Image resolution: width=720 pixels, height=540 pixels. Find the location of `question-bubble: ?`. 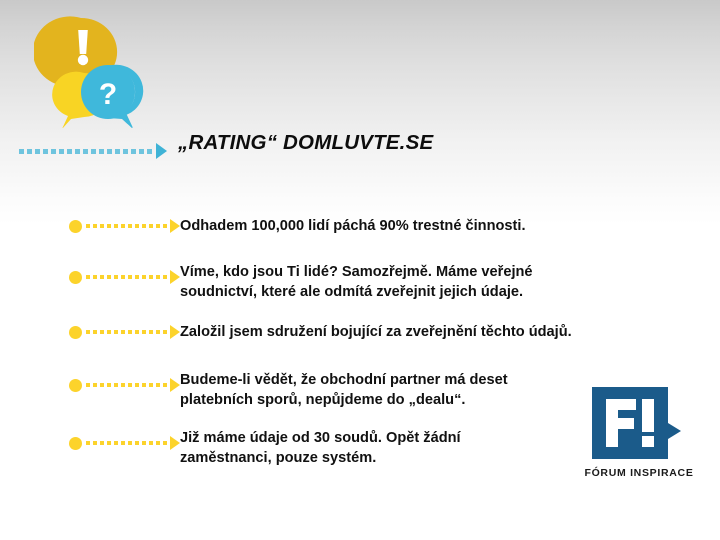

question-bubble: ? is located at coordinates (112, 96).